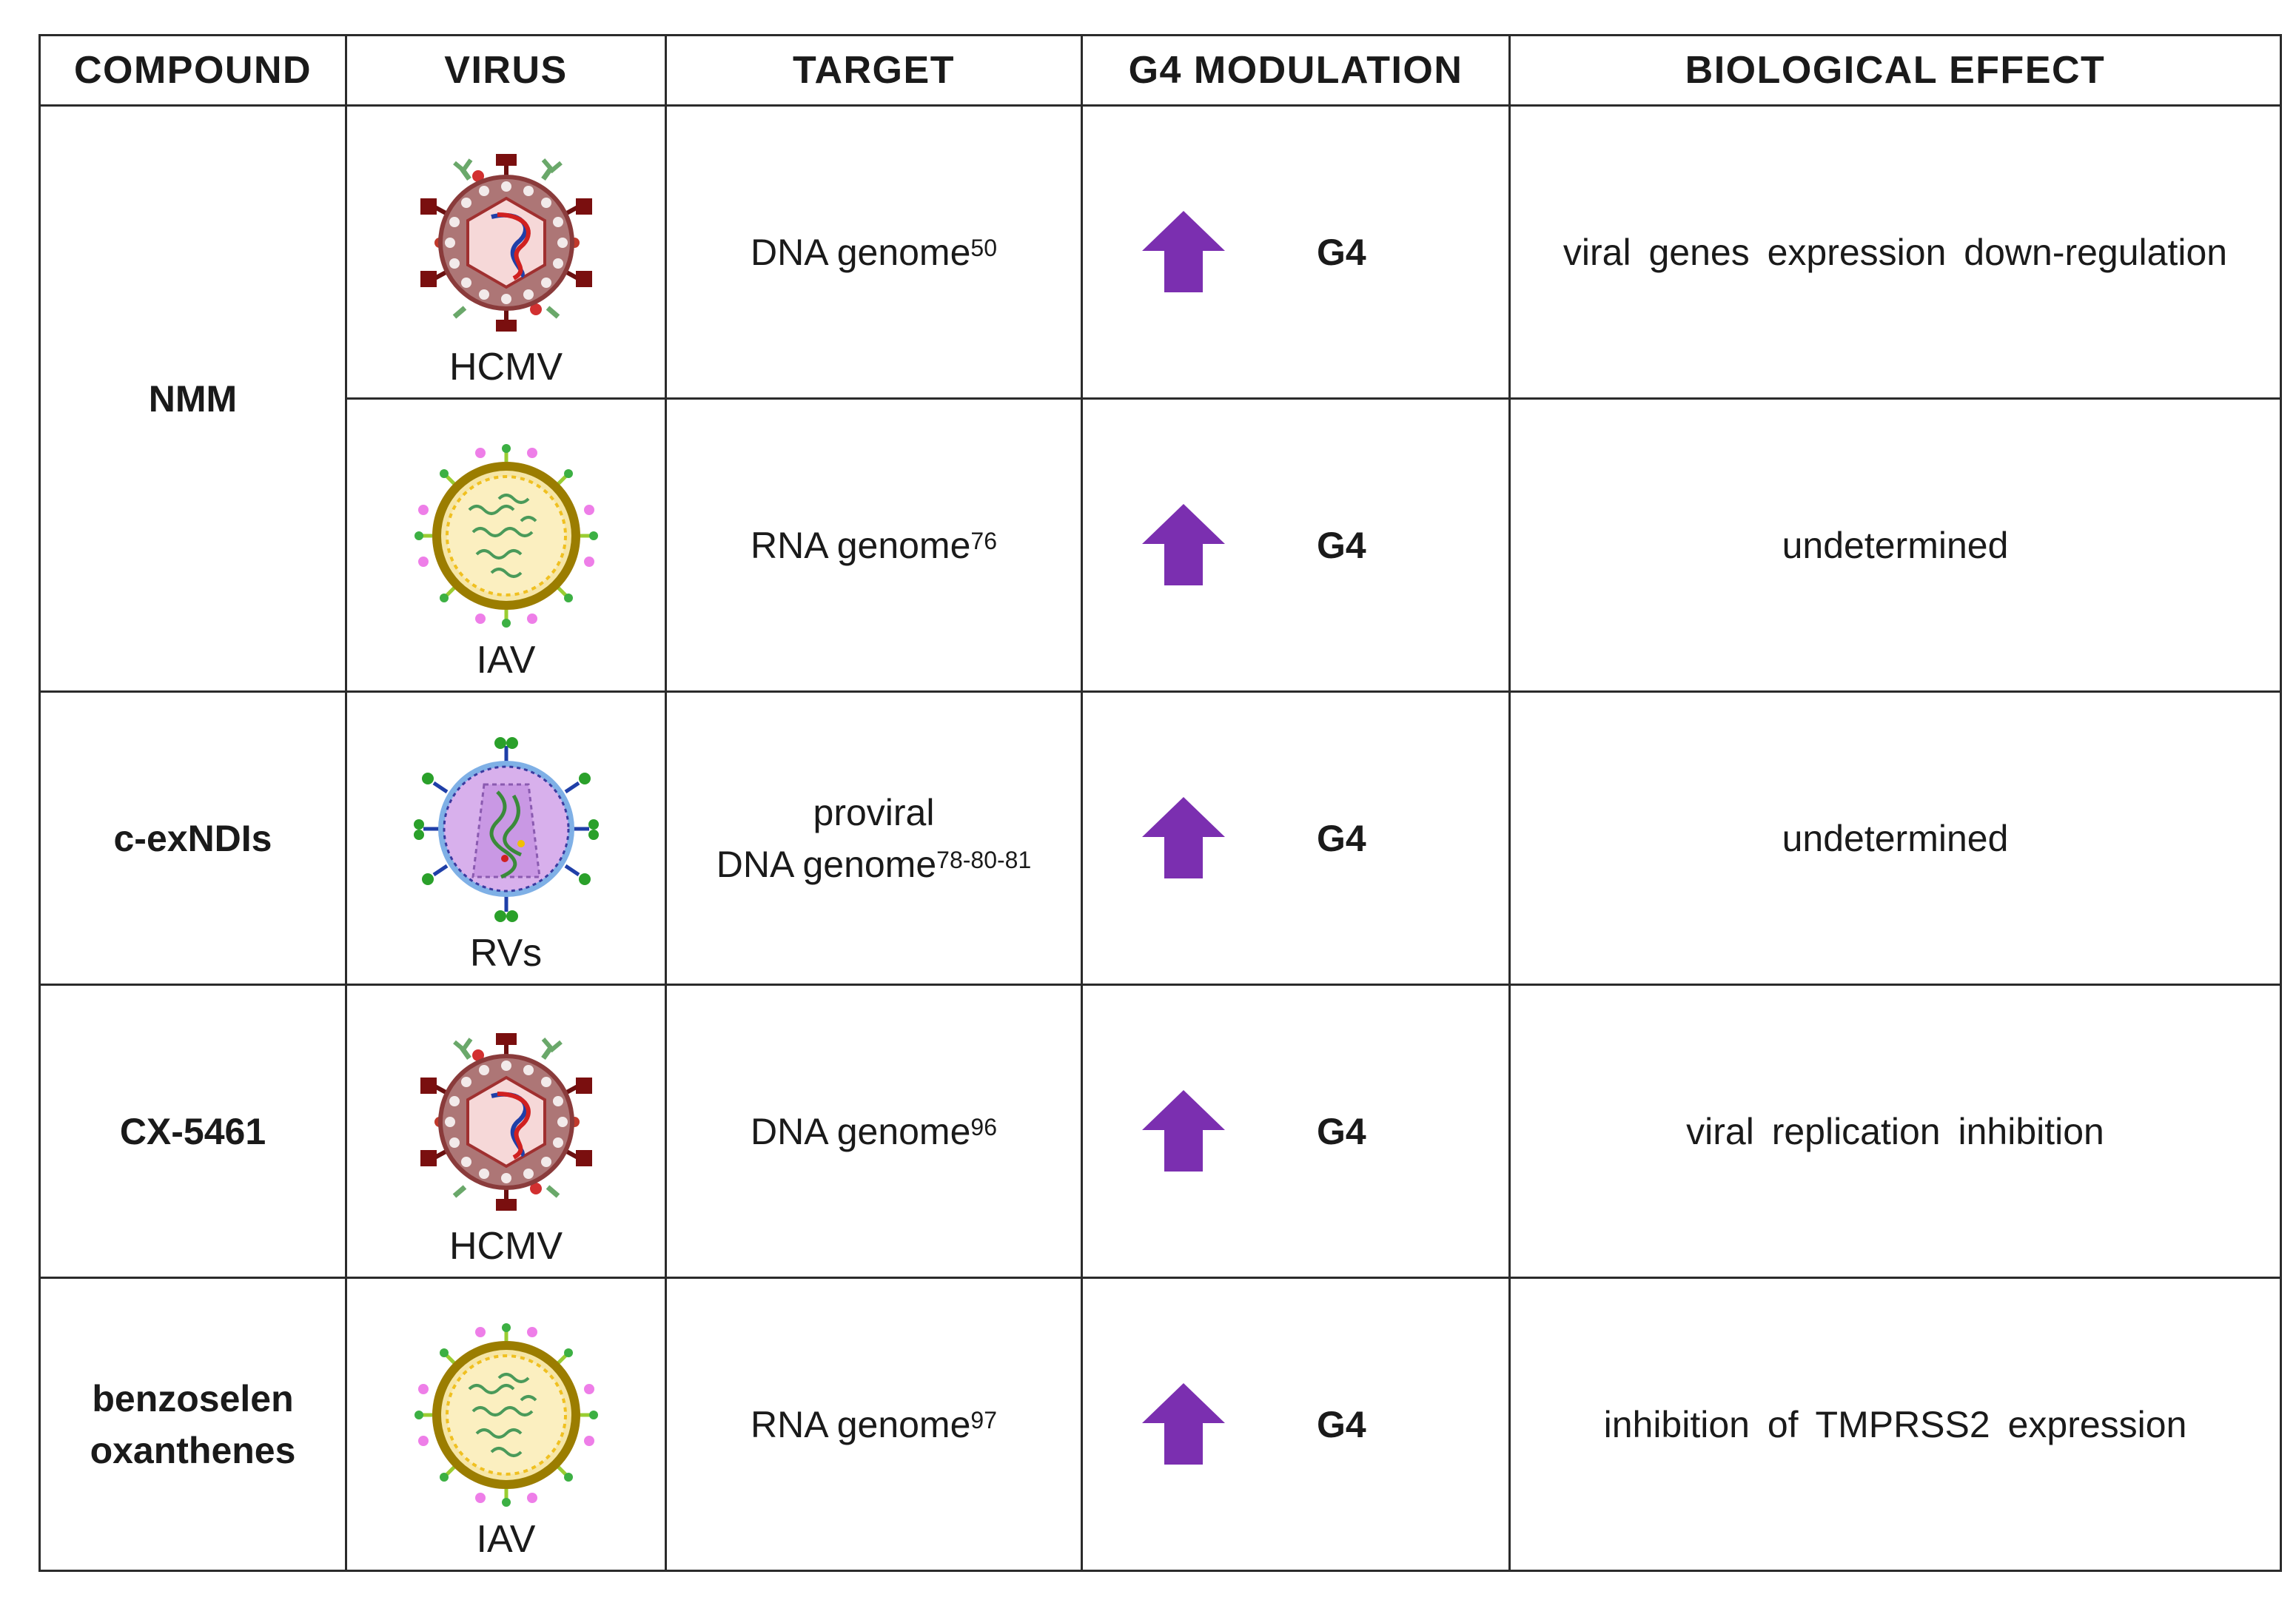 Image resolution: width=2296 pixels, height=1600 pixels. I want to click on effect-text: inhibition of TMPRSS2 expression, so click(1895, 1424).